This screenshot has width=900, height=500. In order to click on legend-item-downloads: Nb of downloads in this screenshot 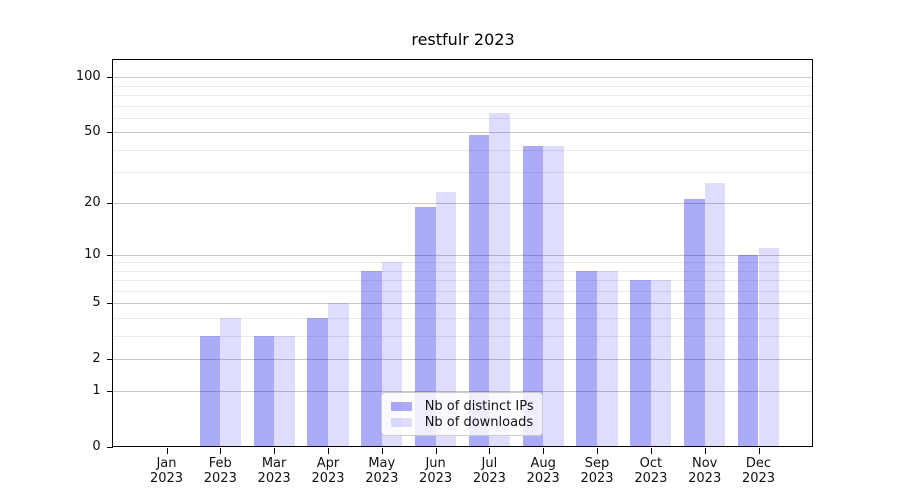, I will do `click(462, 422)`.